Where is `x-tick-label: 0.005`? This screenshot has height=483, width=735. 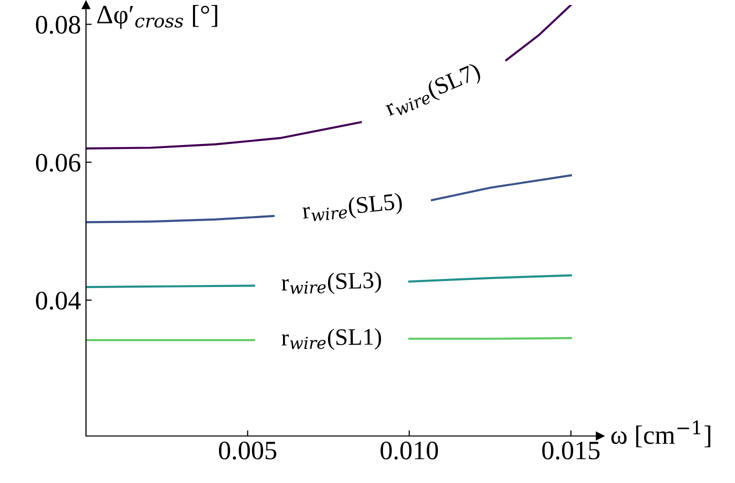
x-tick-label: 0.005 is located at coordinates (247, 451).